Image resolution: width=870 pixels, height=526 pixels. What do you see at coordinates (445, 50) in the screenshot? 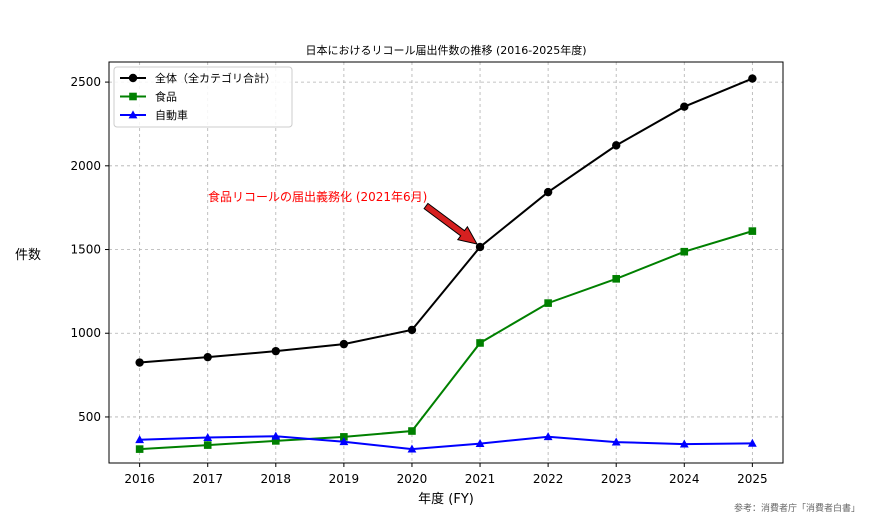
I see `chart-title: 日本におけるリコール届出件数の推移 (2016-2025年度)` at bounding box center [445, 50].